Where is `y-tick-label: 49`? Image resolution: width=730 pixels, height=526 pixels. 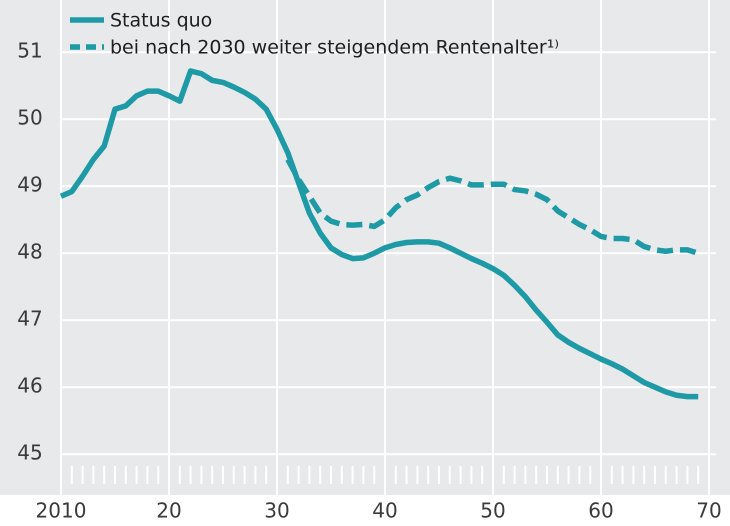 y-tick-label: 49 is located at coordinates (29, 185).